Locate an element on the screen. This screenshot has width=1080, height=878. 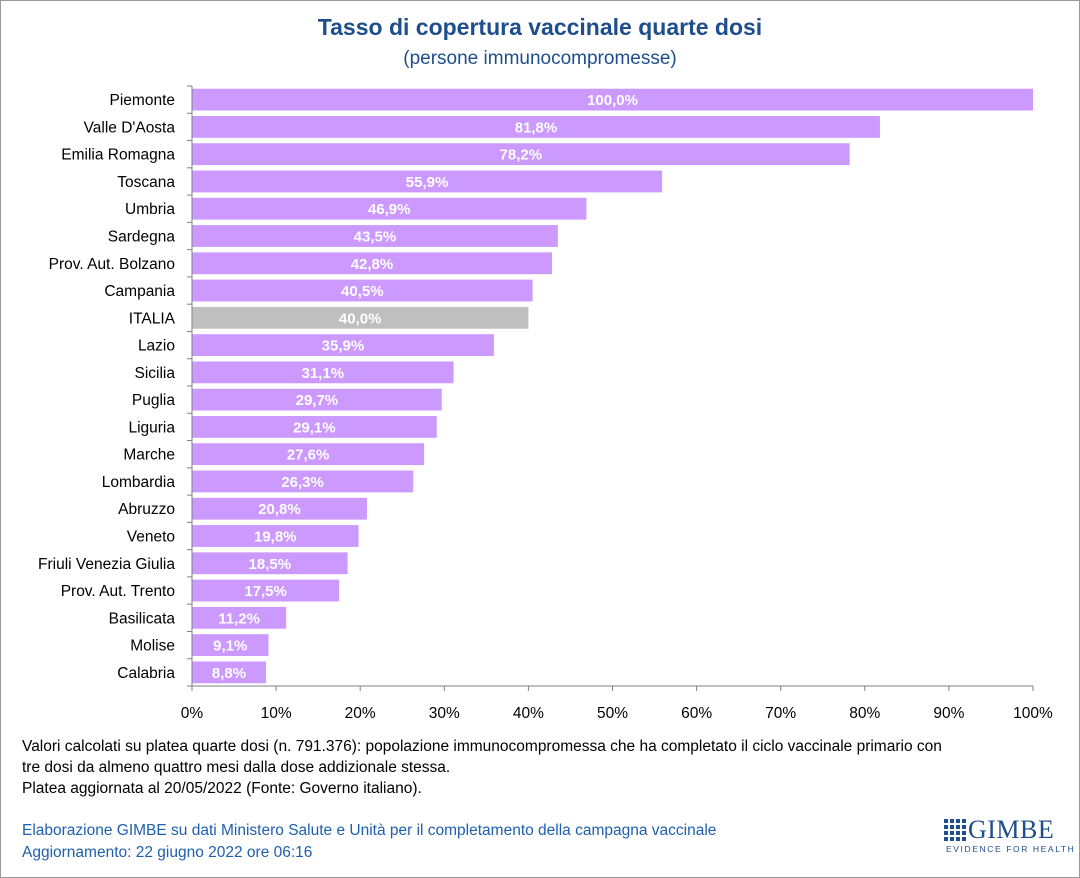
category-label: Prov. Aut. Bolzano is located at coordinates (112, 264).